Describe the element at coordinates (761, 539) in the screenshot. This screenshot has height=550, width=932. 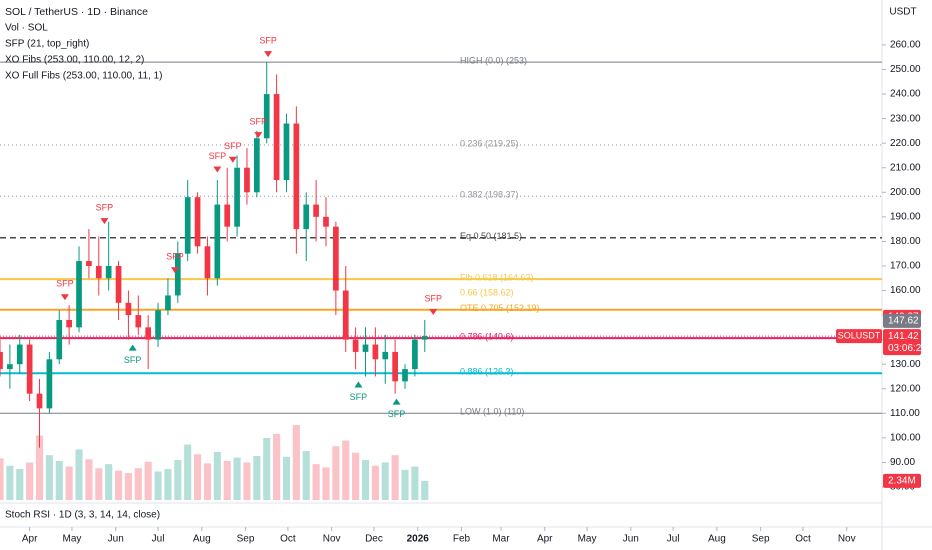
I see `x-tick-label: Sep` at that location.